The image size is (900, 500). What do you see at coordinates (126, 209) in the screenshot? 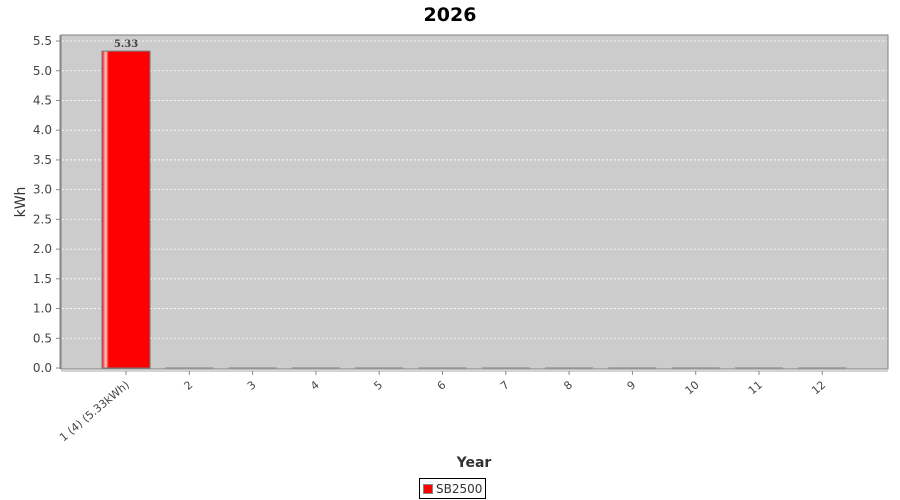
I see `bar` at bounding box center [126, 209].